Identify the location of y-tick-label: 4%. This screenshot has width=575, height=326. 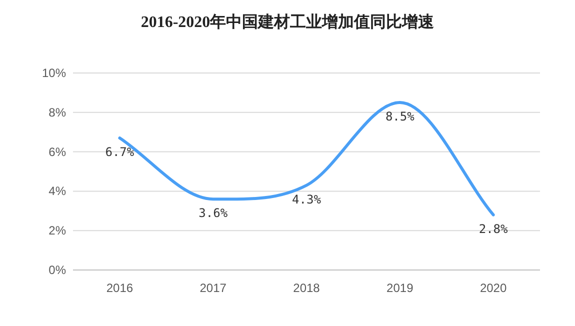
(57, 191).